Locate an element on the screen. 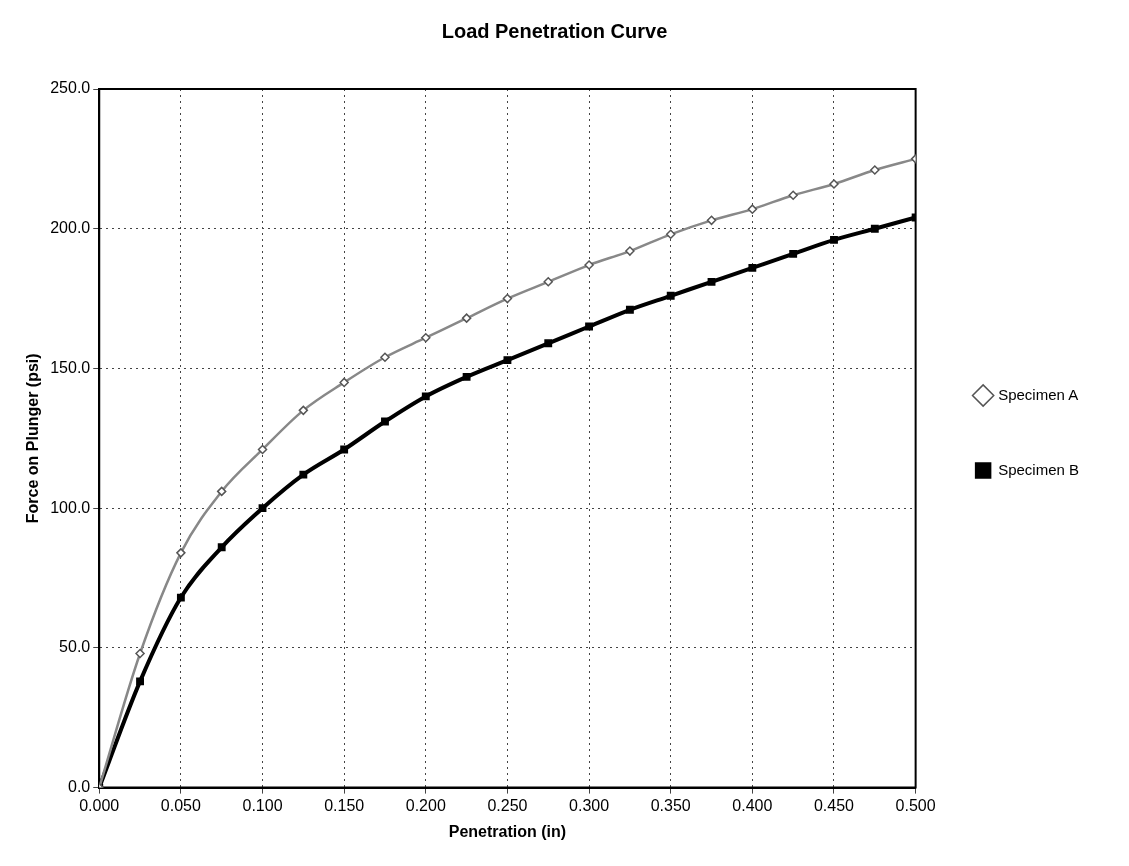  y-tick-label: 250.0 is located at coordinates (70, 88).